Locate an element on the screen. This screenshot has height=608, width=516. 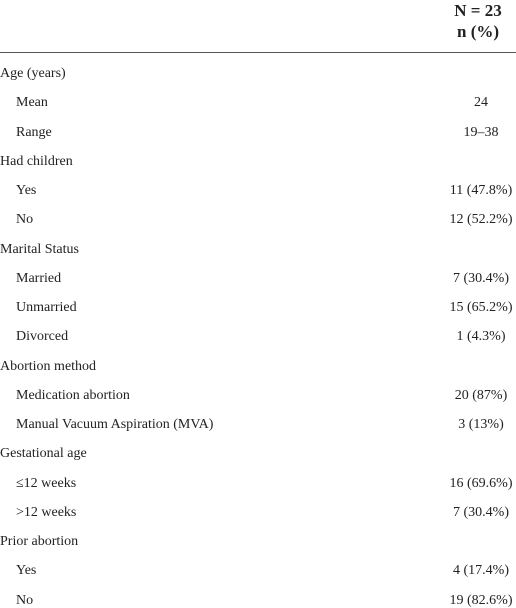
row-label: Medication abortion is located at coordinates (73, 395).